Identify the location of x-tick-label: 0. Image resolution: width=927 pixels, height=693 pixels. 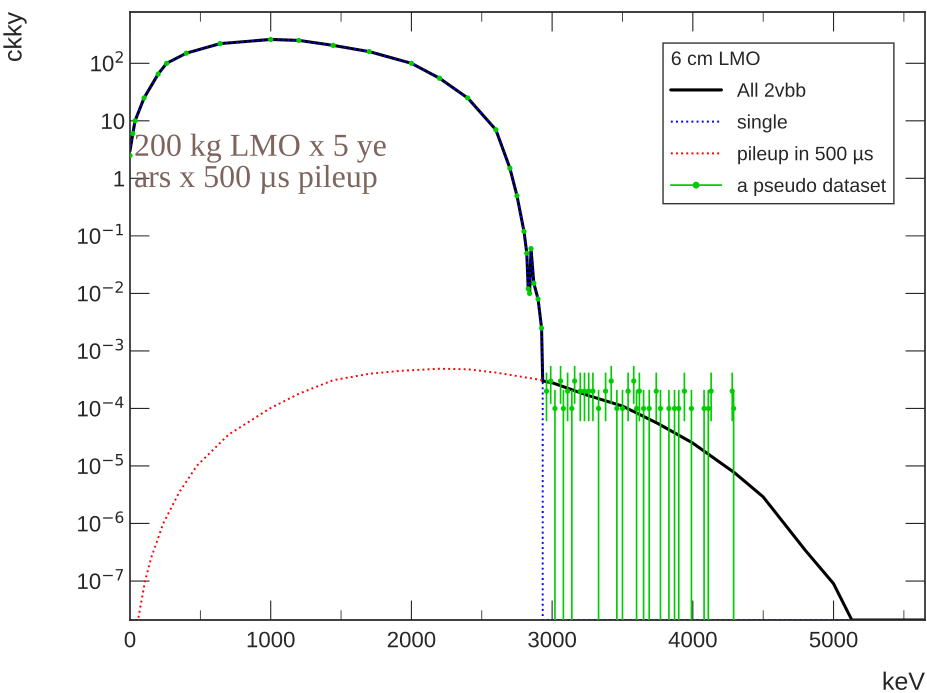
(130, 640).